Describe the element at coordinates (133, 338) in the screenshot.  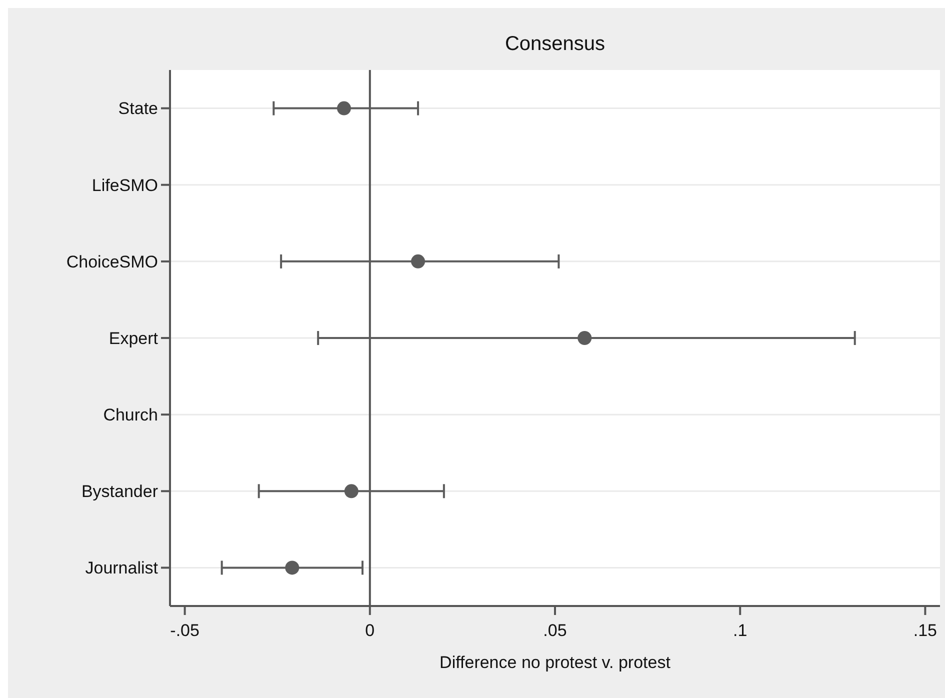
I see `y-tick-label: Expert` at that location.